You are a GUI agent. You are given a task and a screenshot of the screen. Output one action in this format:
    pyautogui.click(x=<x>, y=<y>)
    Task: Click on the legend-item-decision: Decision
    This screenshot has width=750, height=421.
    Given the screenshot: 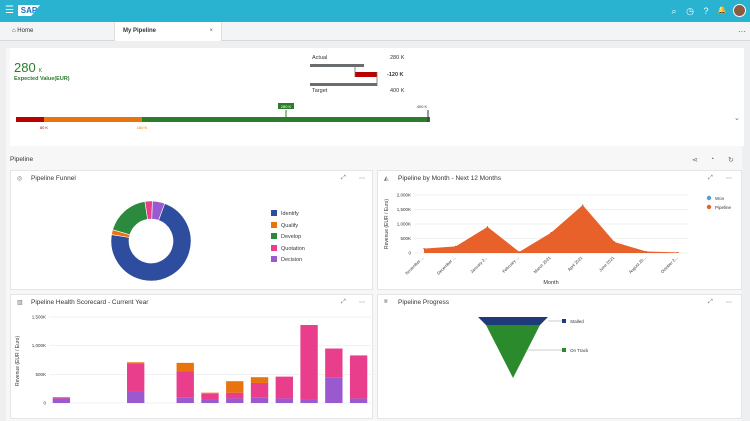 What is the action you would take?
    pyautogui.click(x=288, y=259)
    